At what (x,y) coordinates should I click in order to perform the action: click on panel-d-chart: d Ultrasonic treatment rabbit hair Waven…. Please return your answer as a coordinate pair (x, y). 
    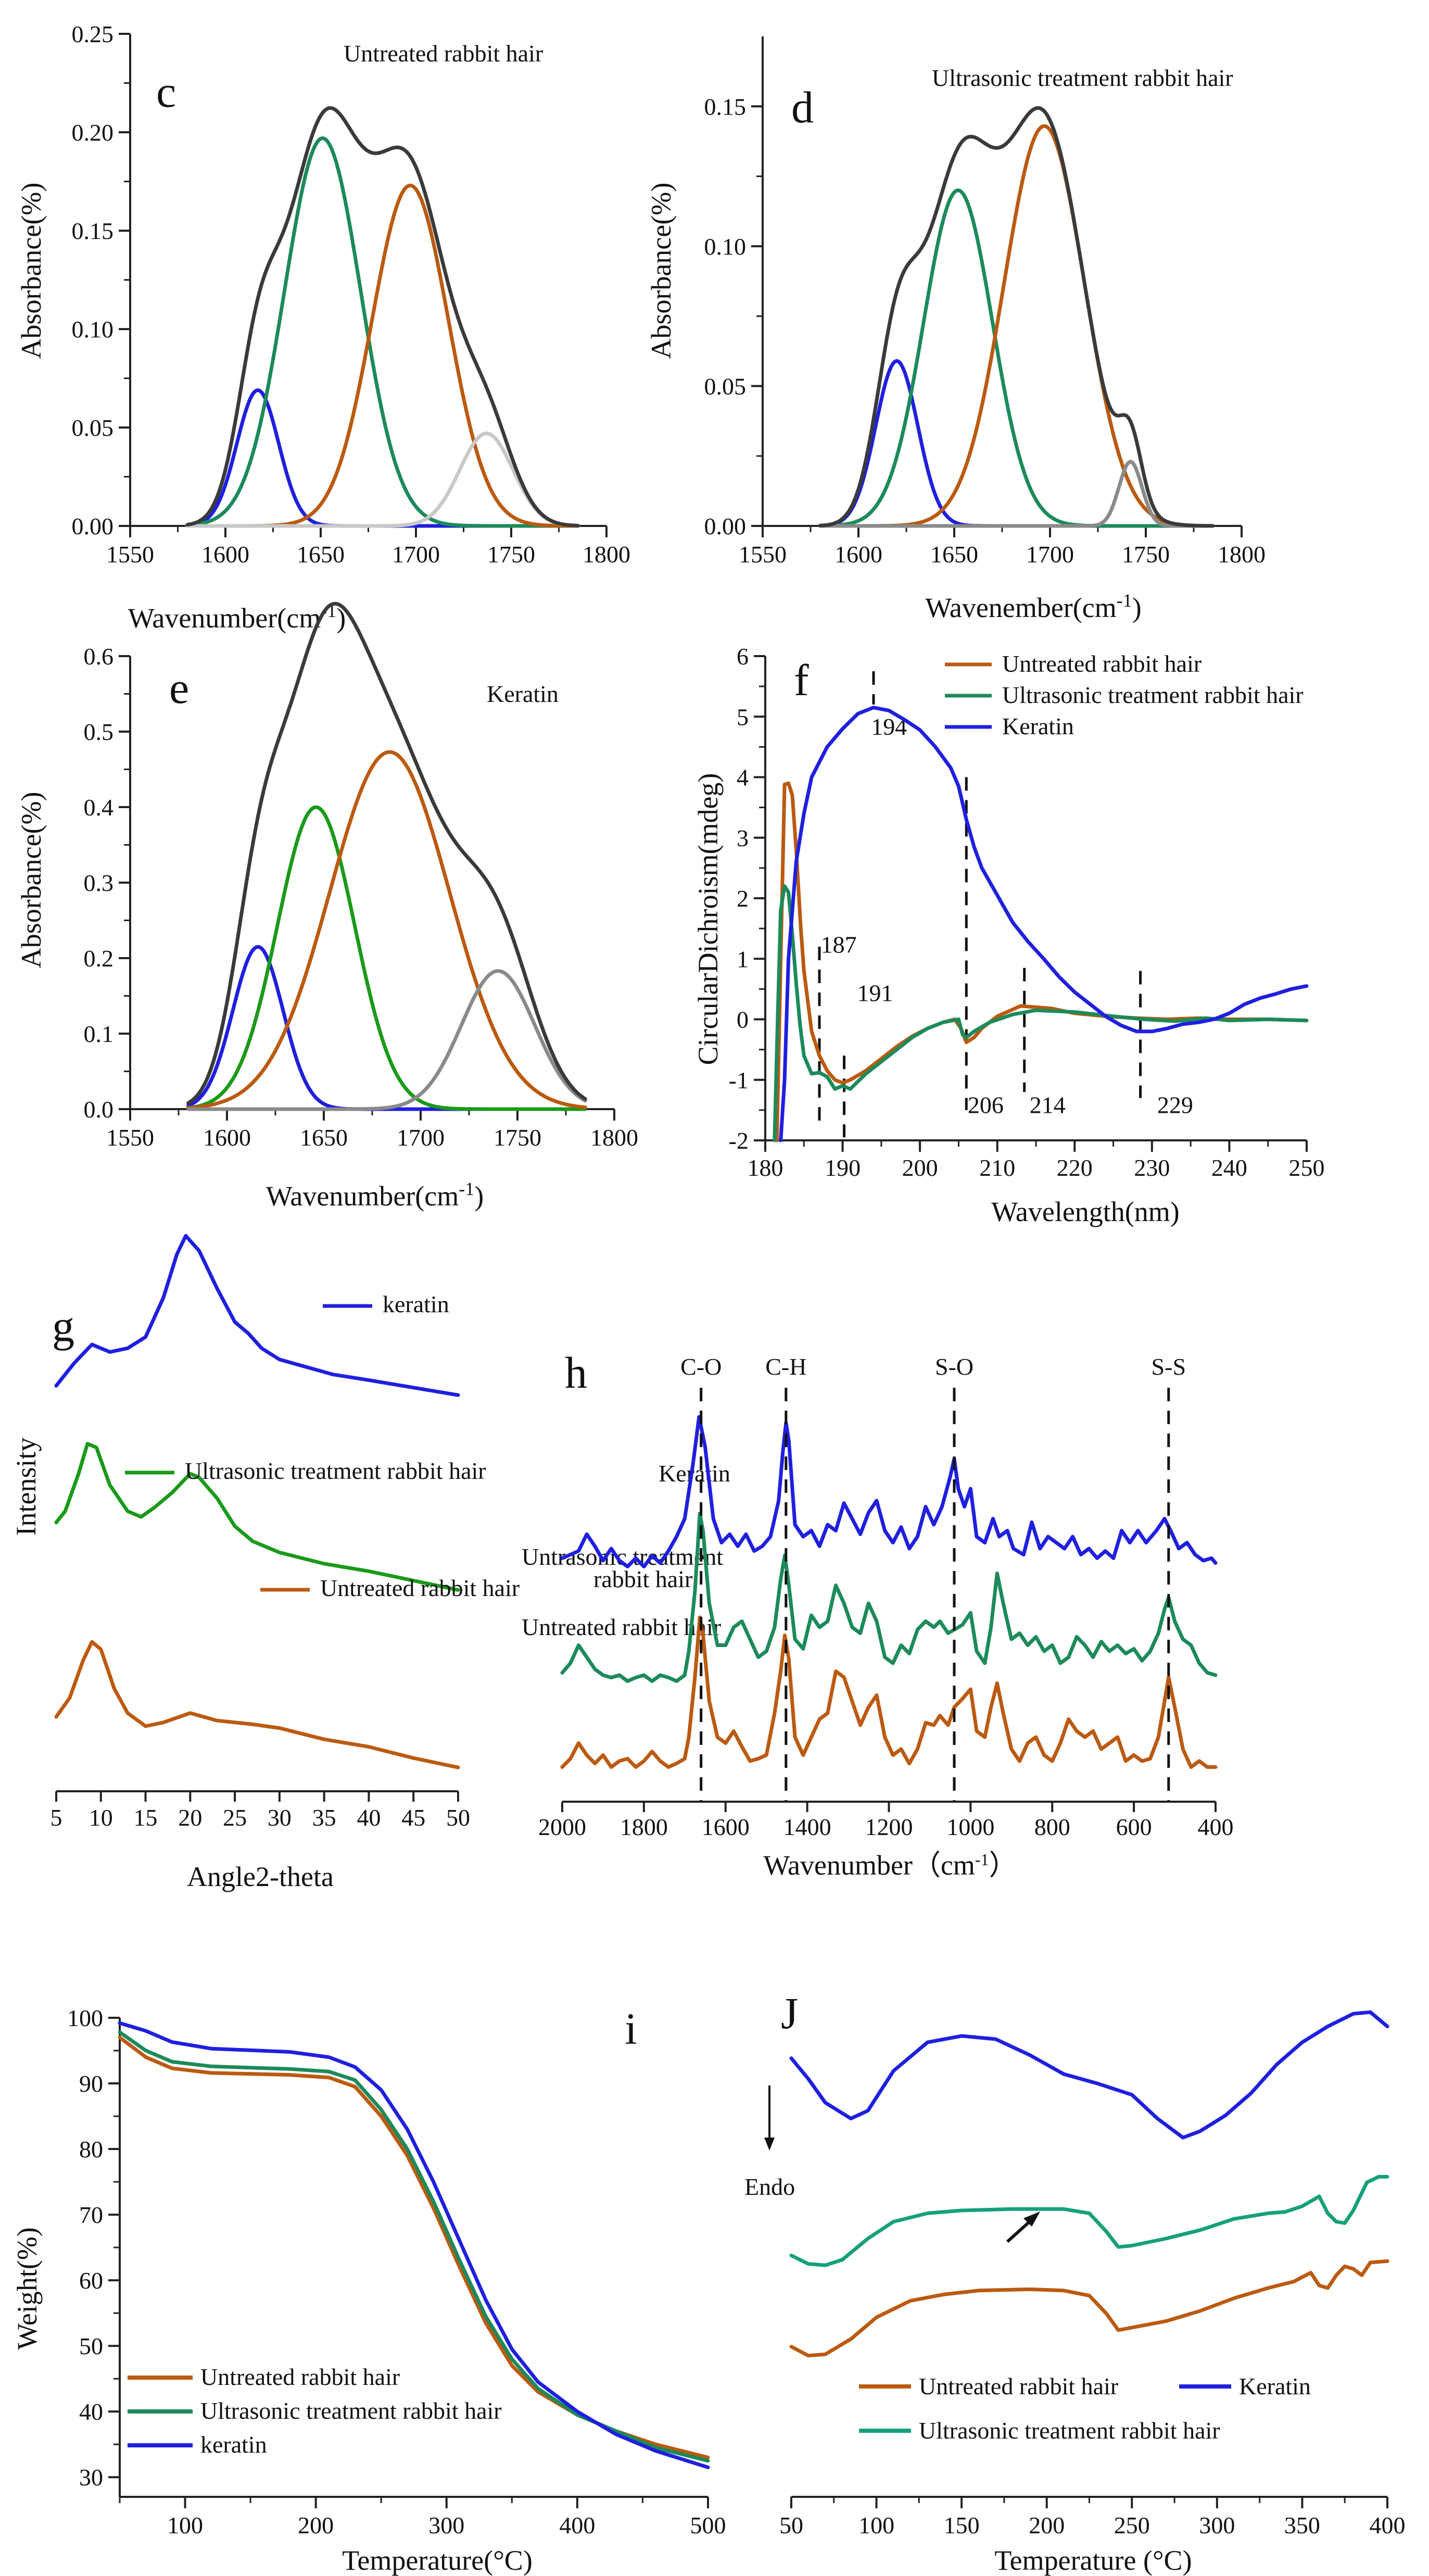
    Looking at the image, I should click on (956, 330).